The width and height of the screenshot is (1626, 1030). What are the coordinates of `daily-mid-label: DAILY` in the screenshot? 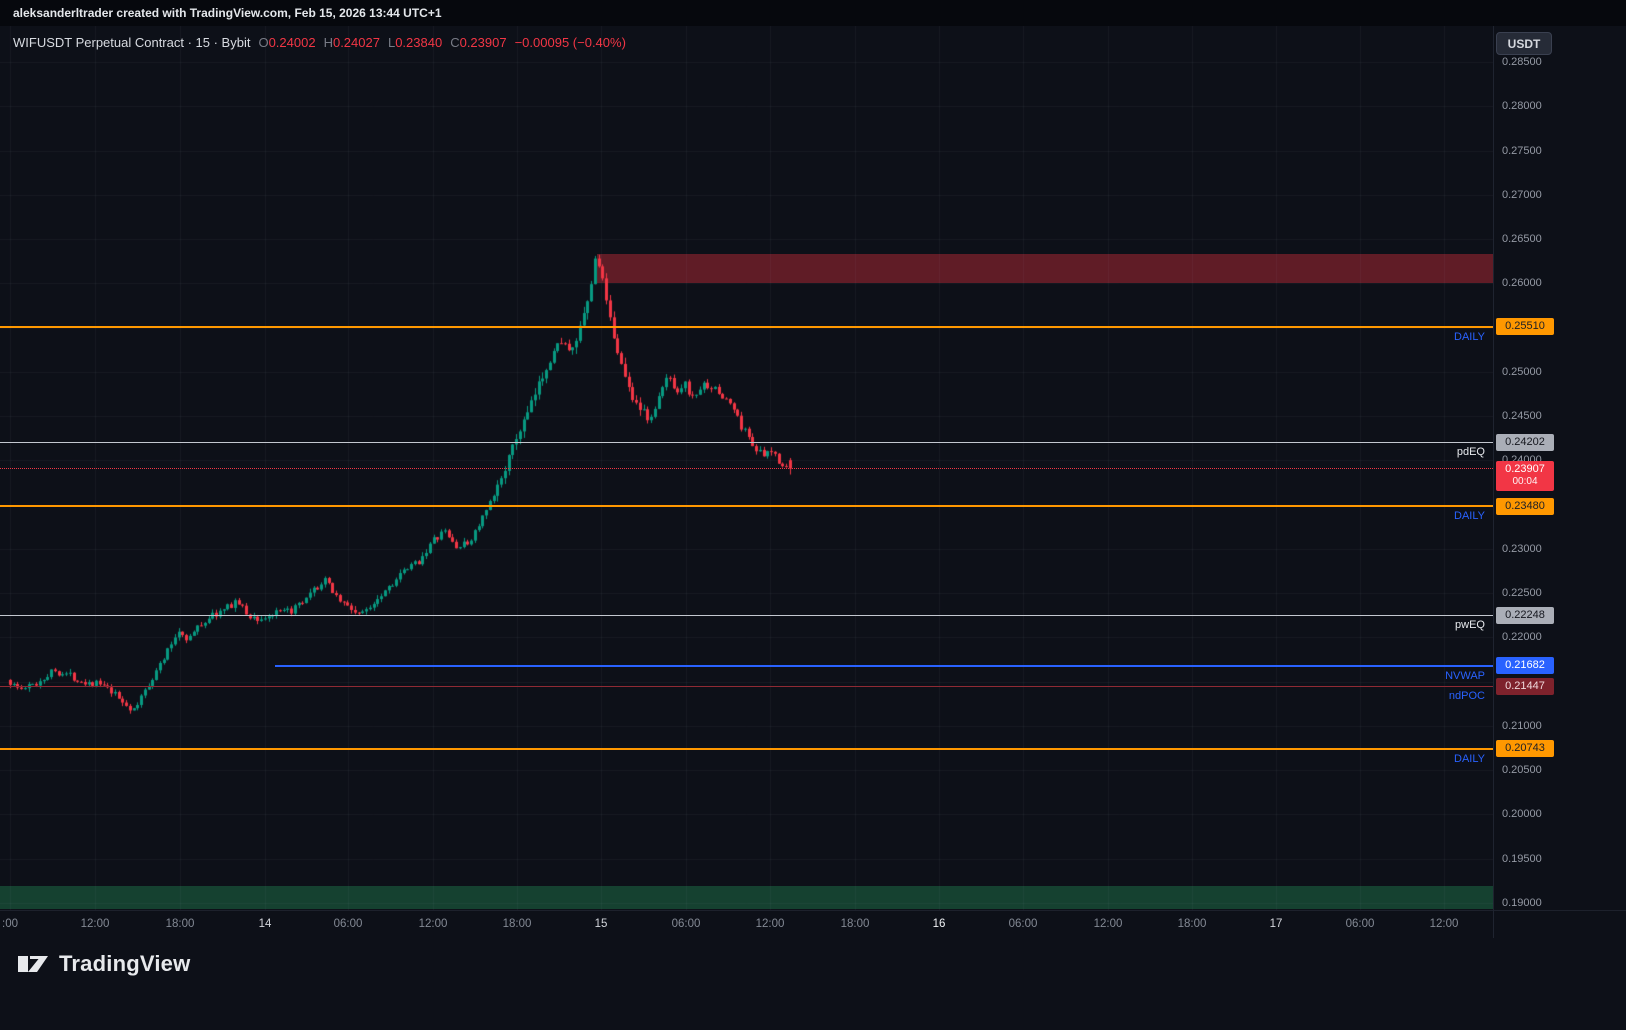 It's located at (1469, 516).